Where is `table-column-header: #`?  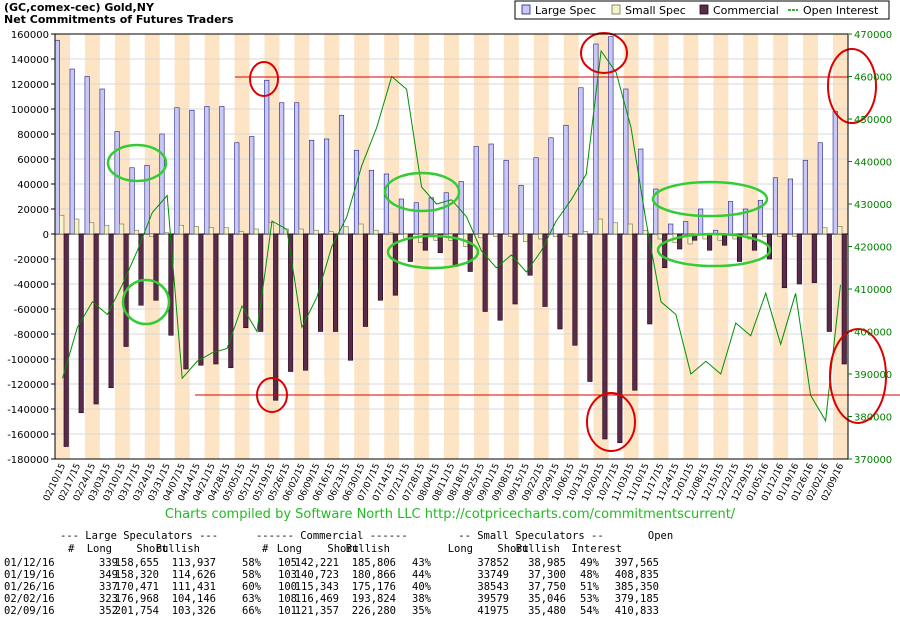
table-column-header: # is located at coordinates (265, 549).